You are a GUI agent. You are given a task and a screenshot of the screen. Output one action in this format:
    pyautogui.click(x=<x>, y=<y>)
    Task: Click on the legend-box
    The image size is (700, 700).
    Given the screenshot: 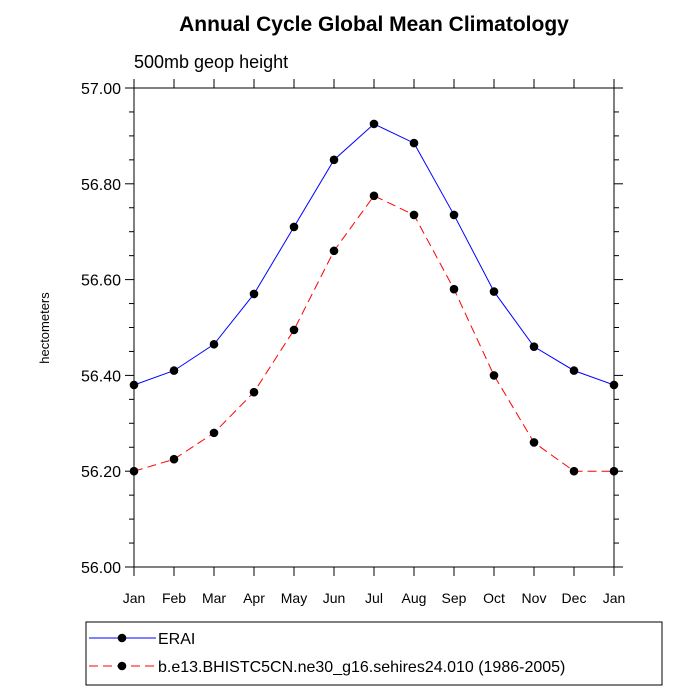 What is the action you would take?
    pyautogui.click(x=374, y=653)
    